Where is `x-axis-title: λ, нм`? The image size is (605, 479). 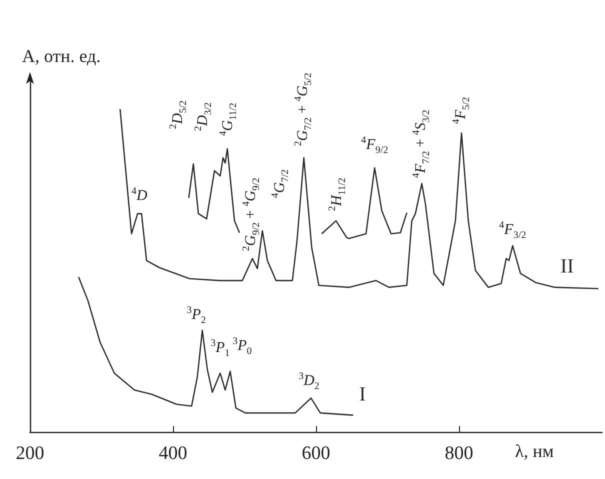 x-axis-title: λ, нм is located at coordinates (534, 451).